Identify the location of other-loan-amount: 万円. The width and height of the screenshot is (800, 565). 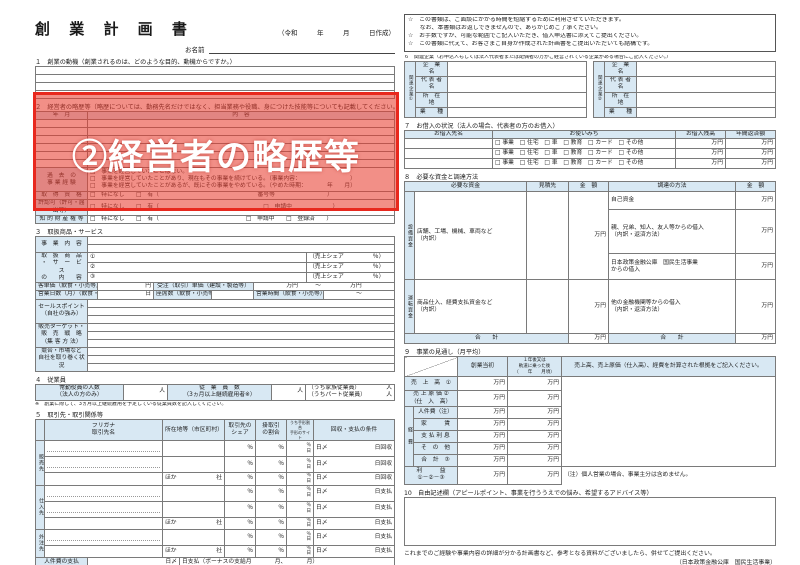
(755, 307).